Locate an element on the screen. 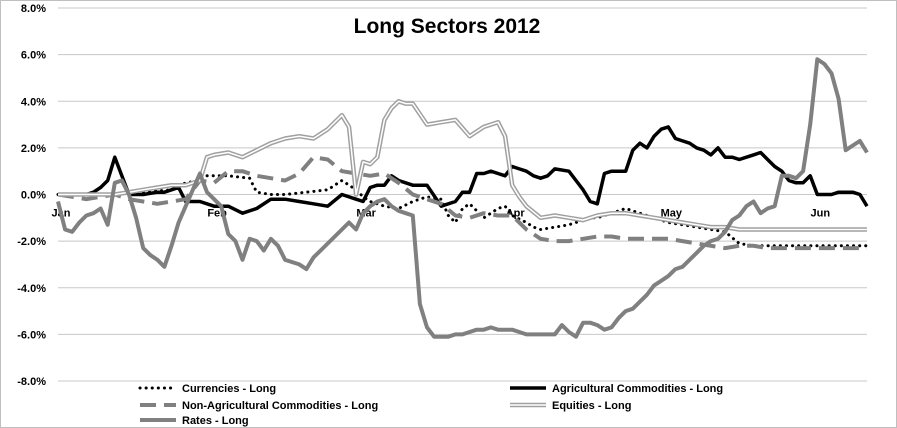 The height and width of the screenshot is (428, 897). chart-title: Long Sectors 2012 is located at coordinates (447, 26).